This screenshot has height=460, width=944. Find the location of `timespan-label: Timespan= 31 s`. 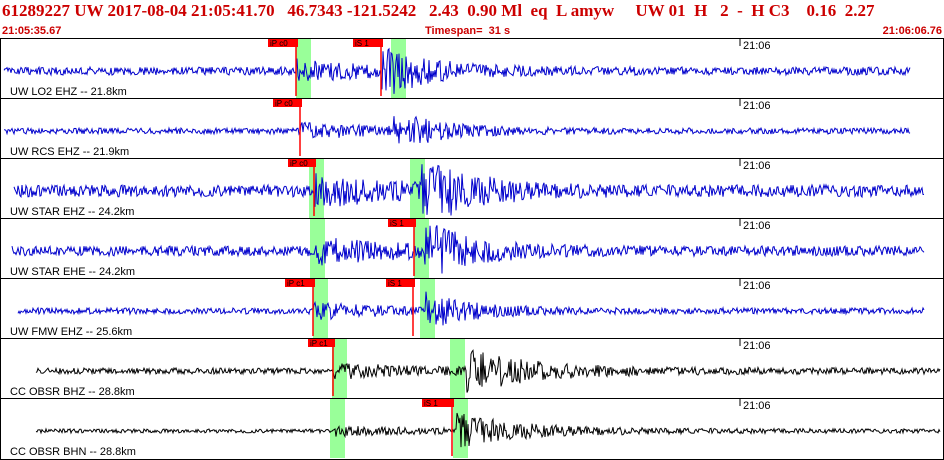

timespan-label: Timespan= 31 s is located at coordinates (468, 31).